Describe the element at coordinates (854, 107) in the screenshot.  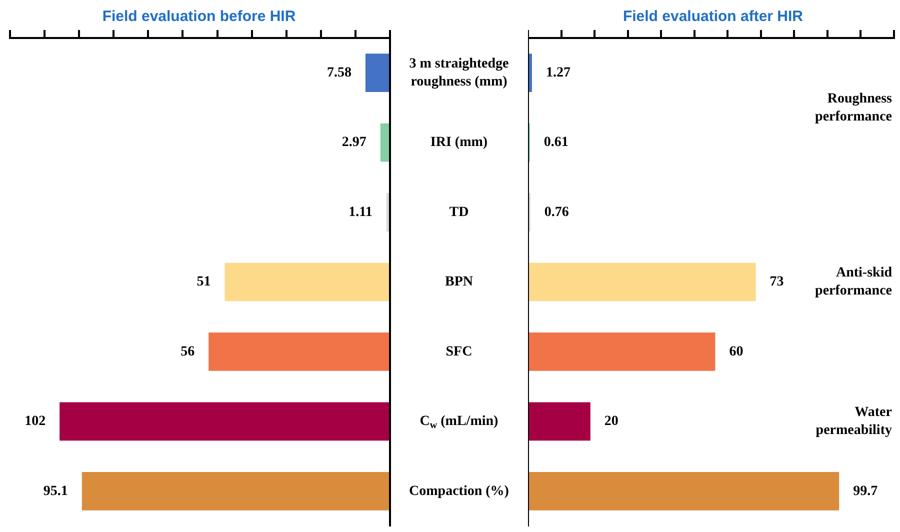
I see `annotation: Roughness performance` at that location.